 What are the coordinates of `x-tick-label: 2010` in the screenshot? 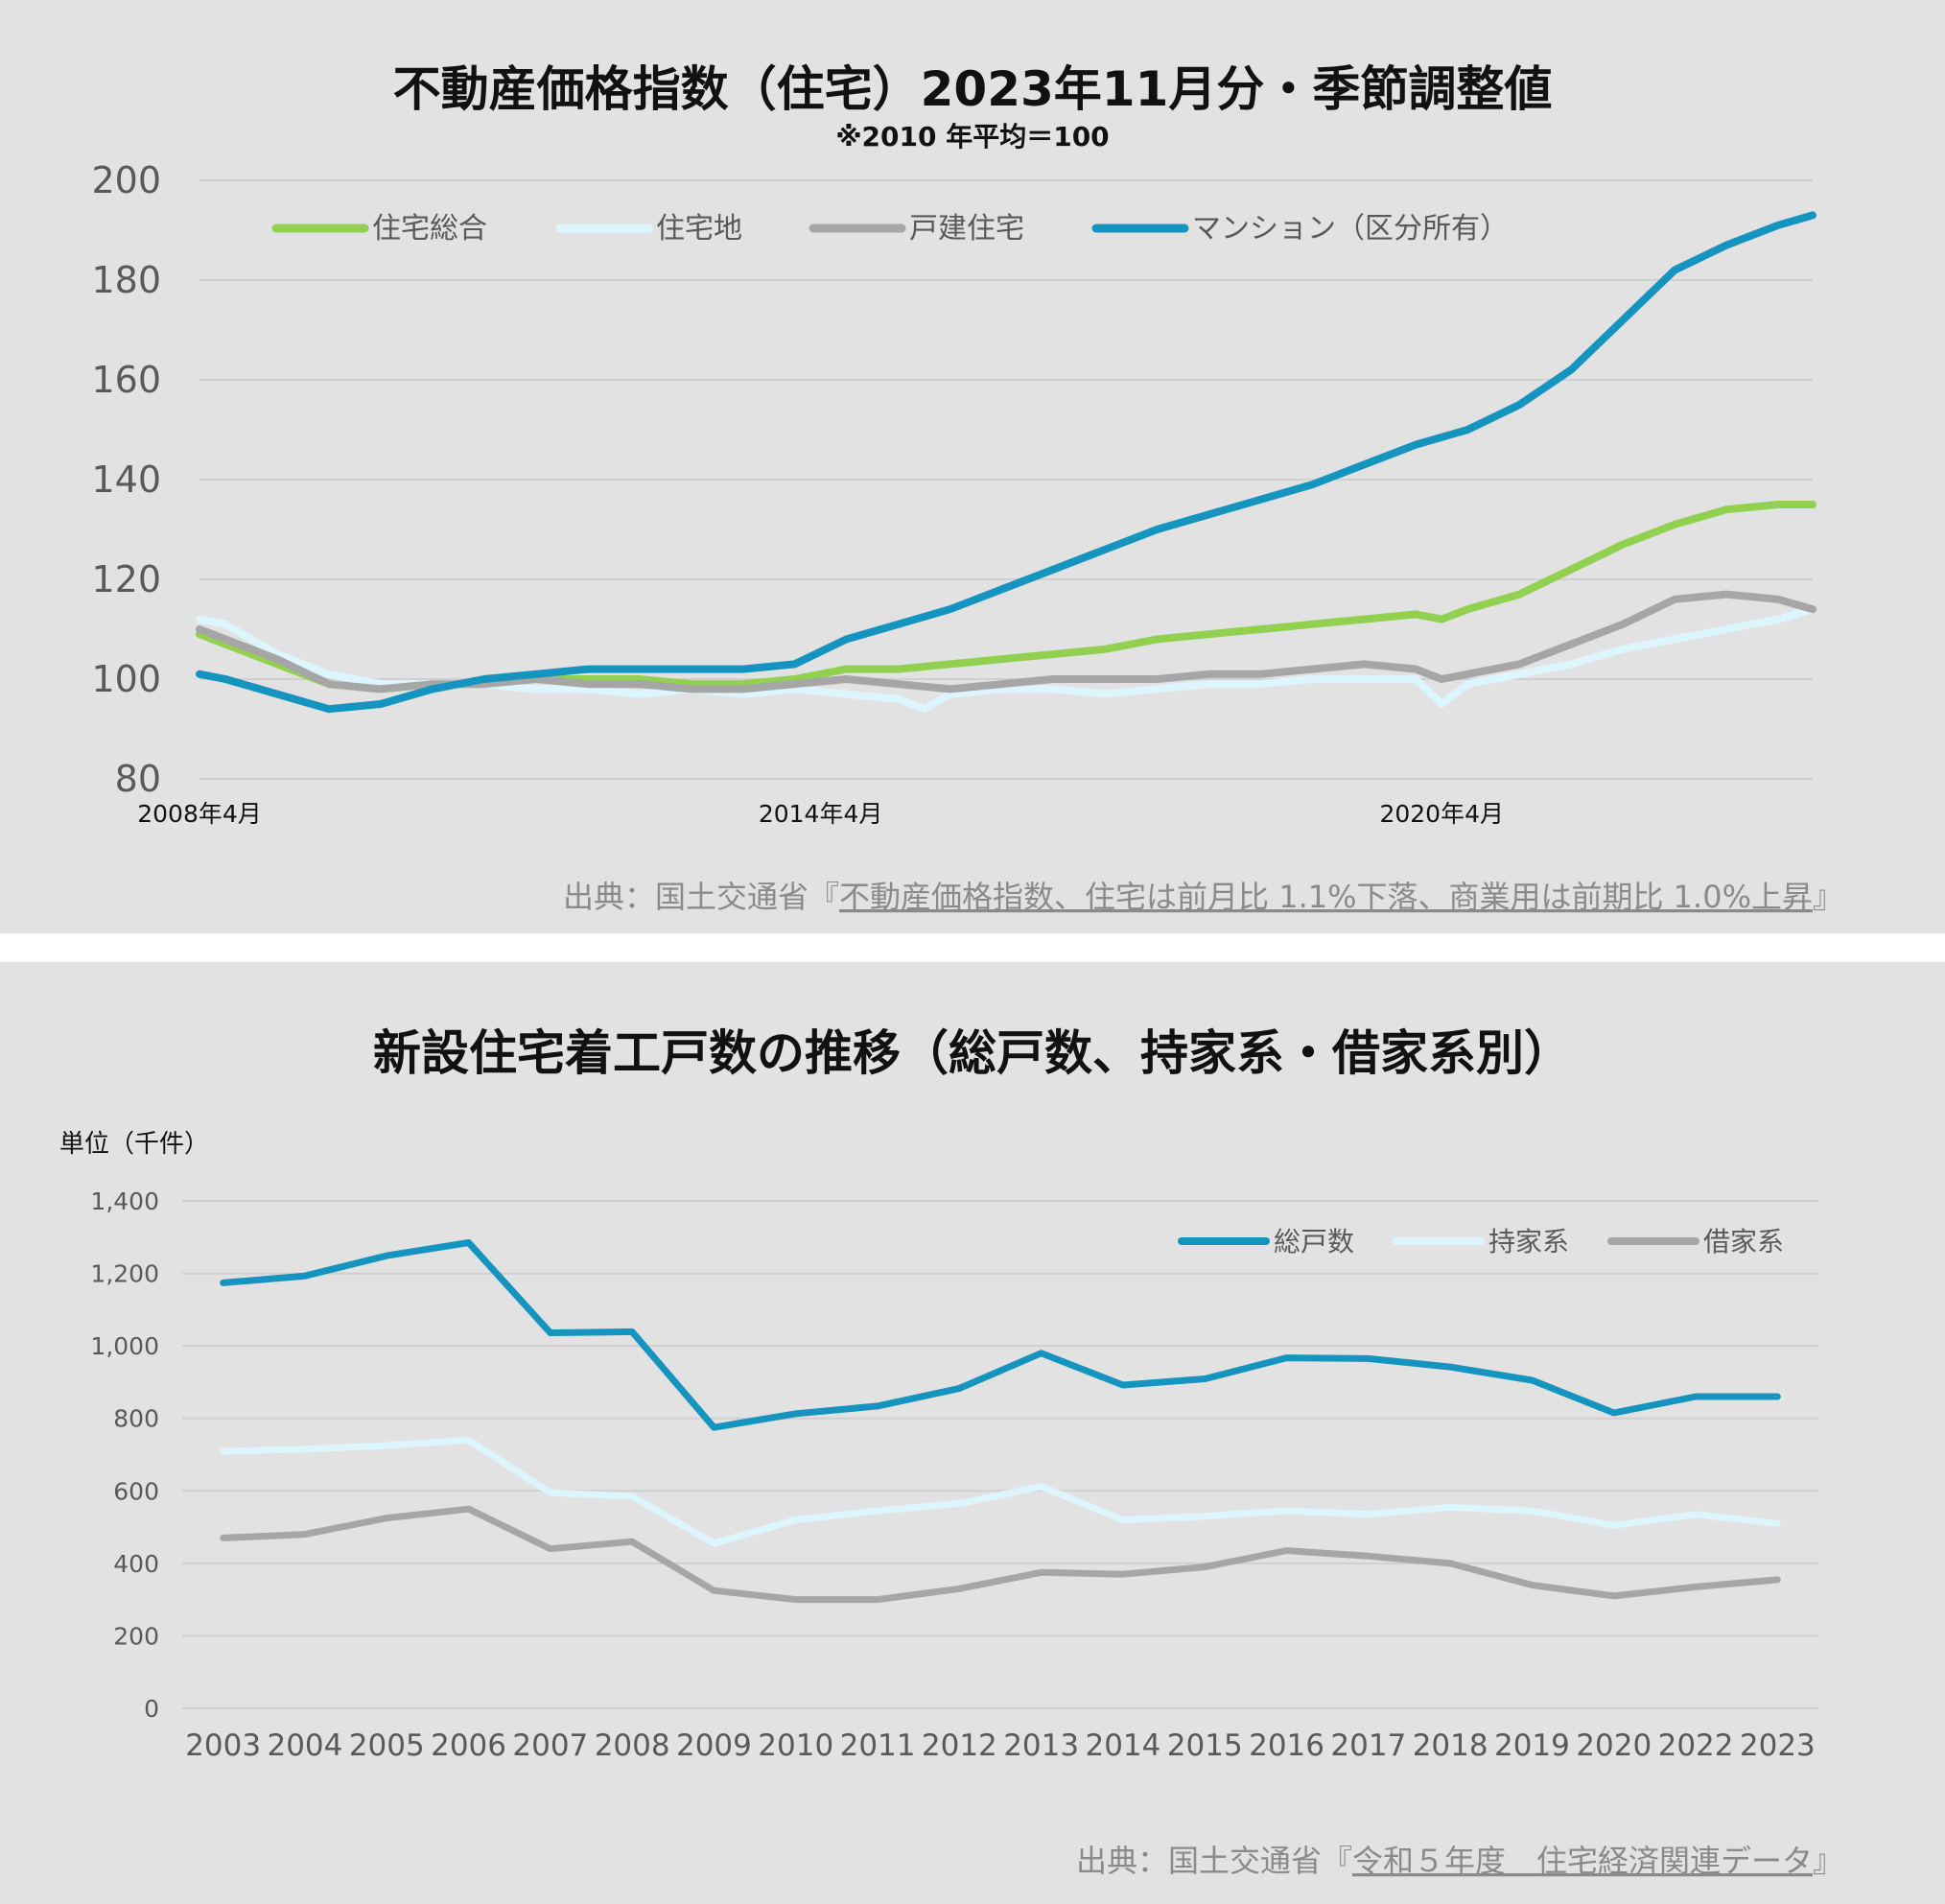 It's located at (795, 1745).